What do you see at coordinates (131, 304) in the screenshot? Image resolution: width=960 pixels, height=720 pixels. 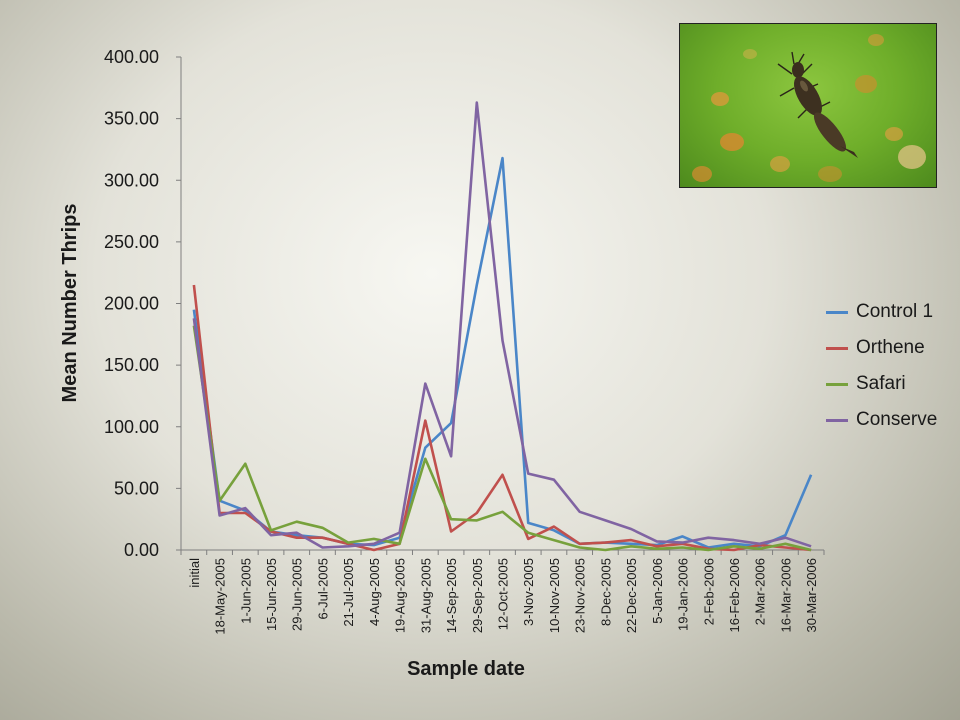 I see `y-tick-label: 200.00` at bounding box center [131, 304].